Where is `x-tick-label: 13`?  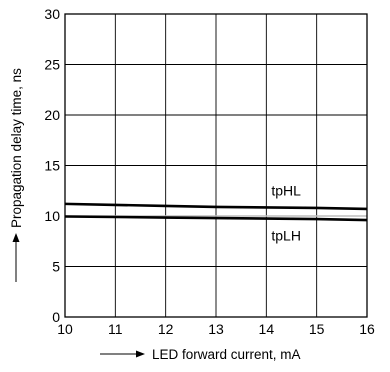
x-tick-label: 13 is located at coordinates (216, 329).